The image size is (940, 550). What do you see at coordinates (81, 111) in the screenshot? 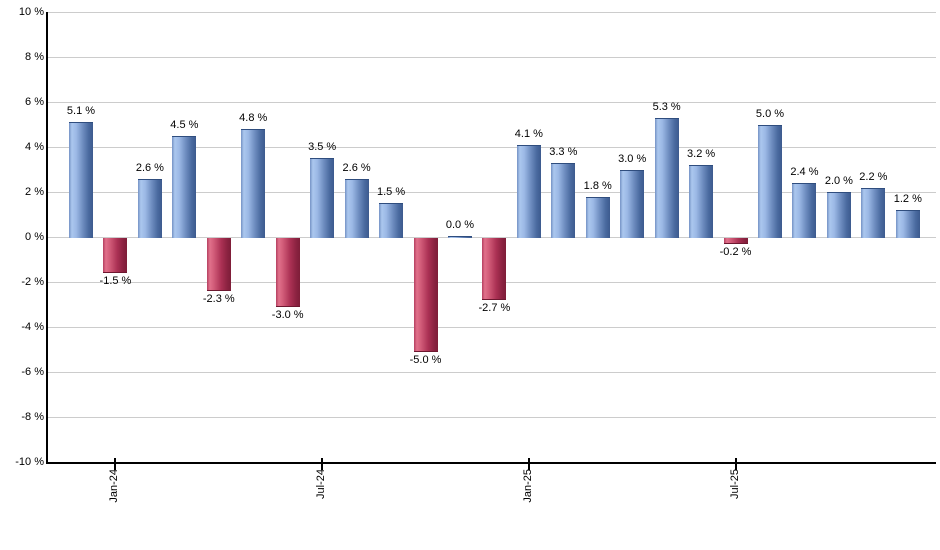
I see `bar-value-label: 5.1 %` at bounding box center [81, 111].